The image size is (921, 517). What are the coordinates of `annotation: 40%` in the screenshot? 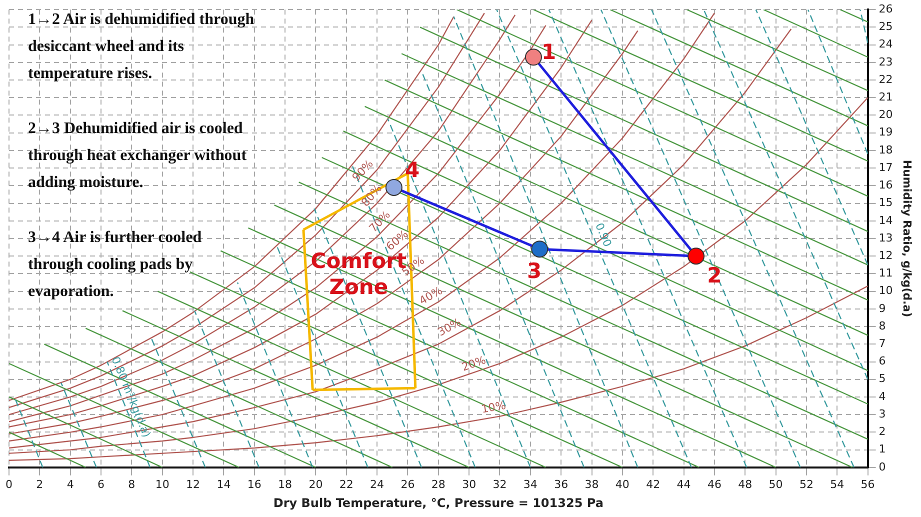 It's located at (430, 296).